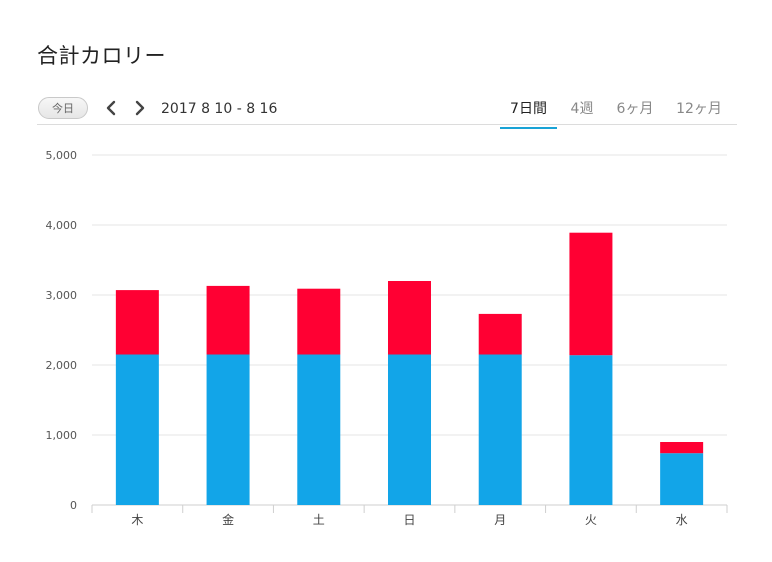 The width and height of the screenshot is (772, 562). What do you see at coordinates (219, 109) in the screenshot?
I see `date-range-label: 2017 8 10 - 8 16` at bounding box center [219, 109].